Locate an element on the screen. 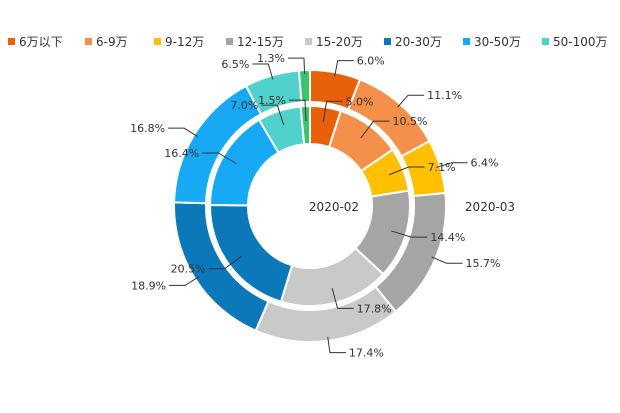  inner-data-label: 17.8% is located at coordinates (374, 308).